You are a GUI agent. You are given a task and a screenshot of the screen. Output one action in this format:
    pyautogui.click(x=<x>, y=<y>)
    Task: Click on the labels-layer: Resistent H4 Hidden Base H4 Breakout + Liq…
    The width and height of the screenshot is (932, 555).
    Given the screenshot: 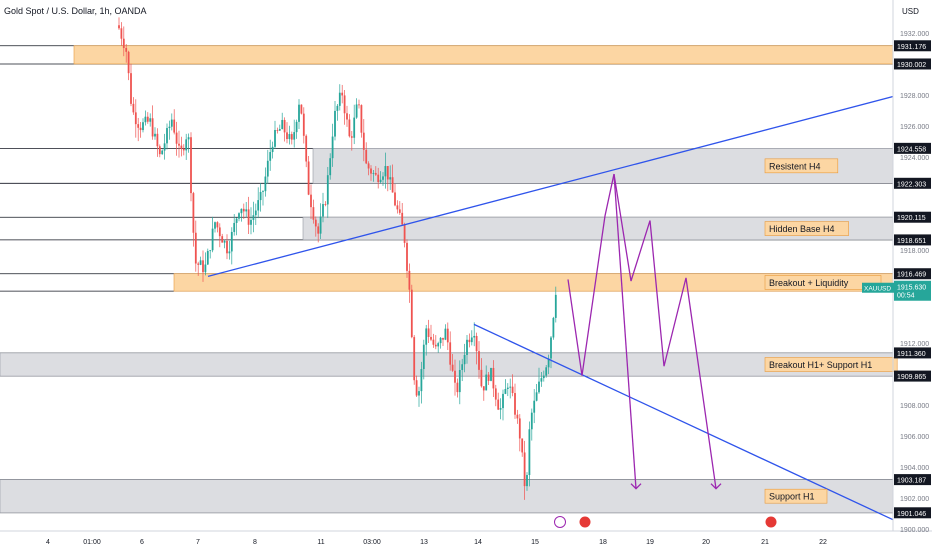 What is the action you would take?
    pyautogui.click(x=831, y=331)
    